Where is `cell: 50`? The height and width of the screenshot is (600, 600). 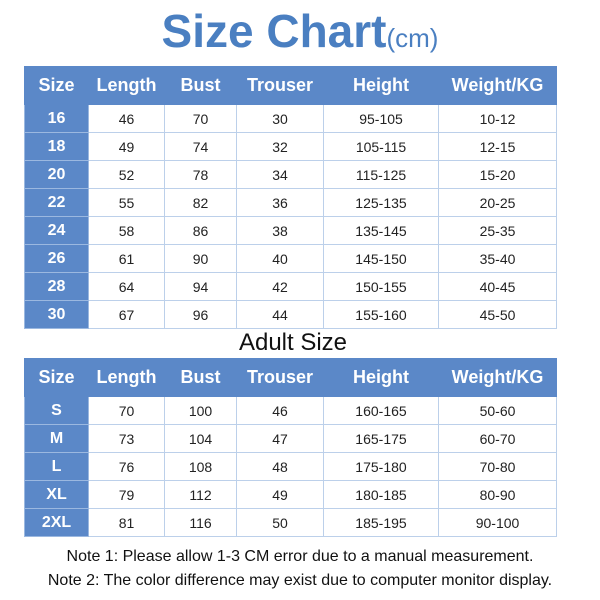 cell: 50 is located at coordinates (280, 522).